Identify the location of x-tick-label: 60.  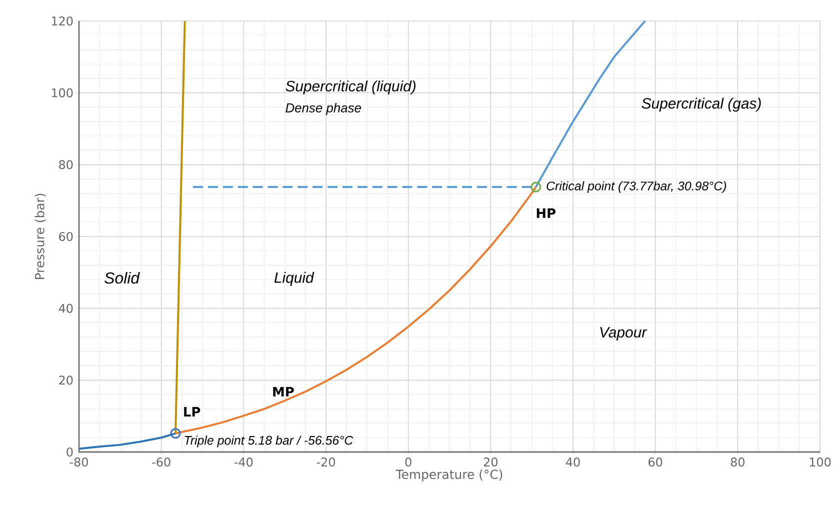
(655, 462).